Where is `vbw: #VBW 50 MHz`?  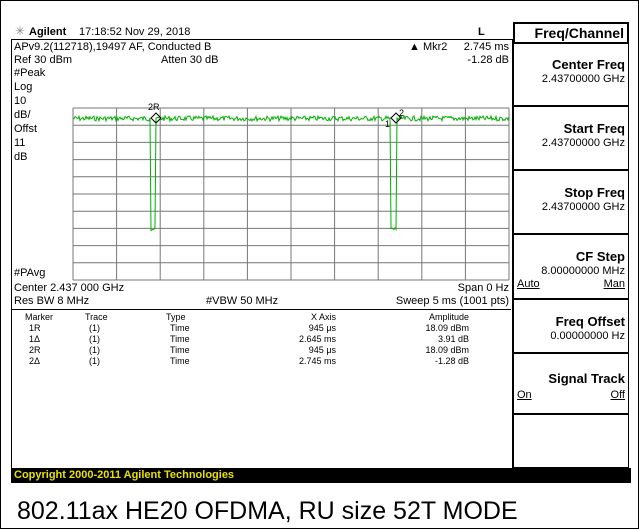 vbw: #VBW 50 MHz is located at coordinates (242, 301).